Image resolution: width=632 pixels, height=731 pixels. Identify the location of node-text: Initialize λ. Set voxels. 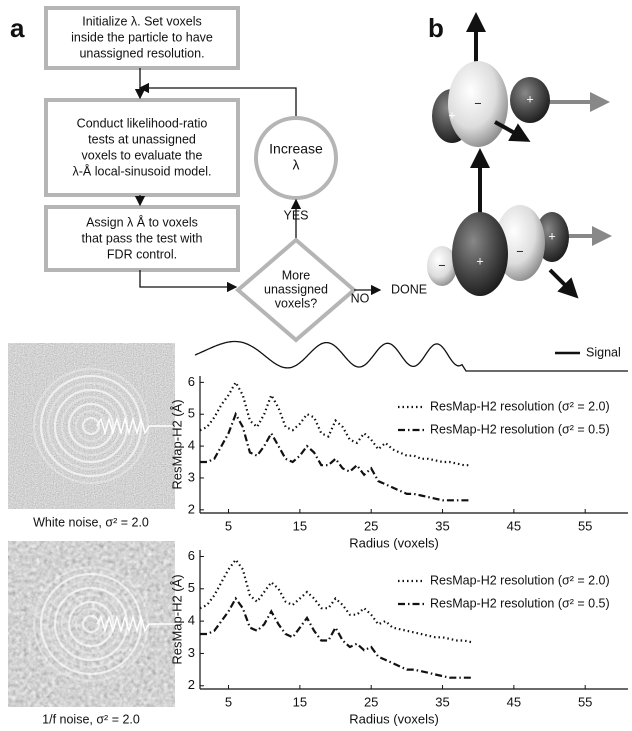
(142, 21).